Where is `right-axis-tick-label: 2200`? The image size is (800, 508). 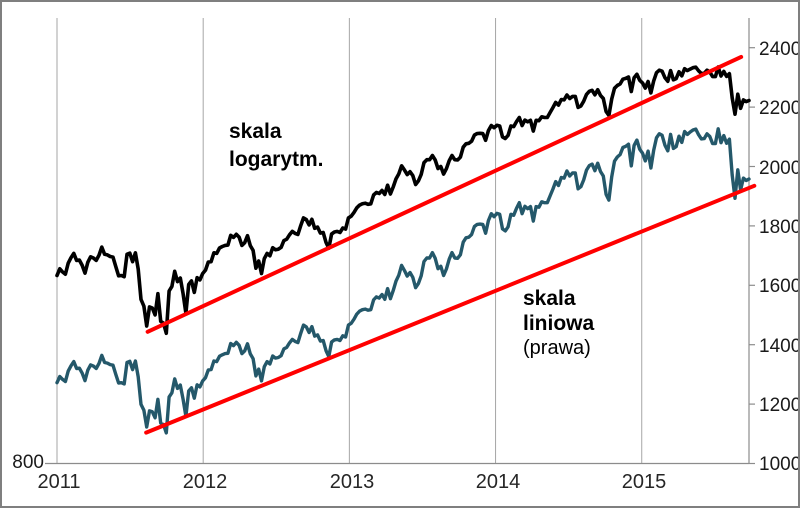 right-axis-tick-label: 2200 is located at coordinates (779, 108).